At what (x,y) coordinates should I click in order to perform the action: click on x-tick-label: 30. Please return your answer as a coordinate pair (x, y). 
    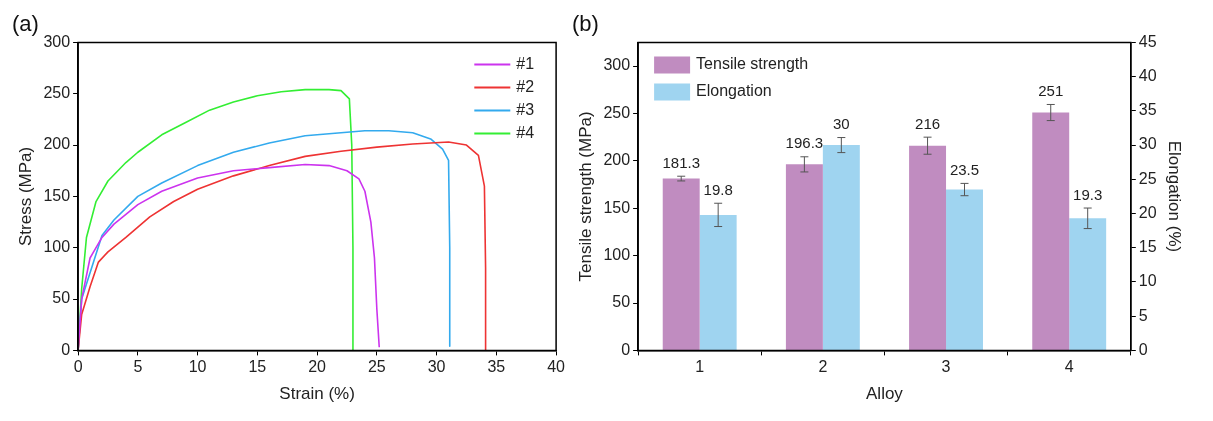
    Looking at the image, I should click on (436, 367).